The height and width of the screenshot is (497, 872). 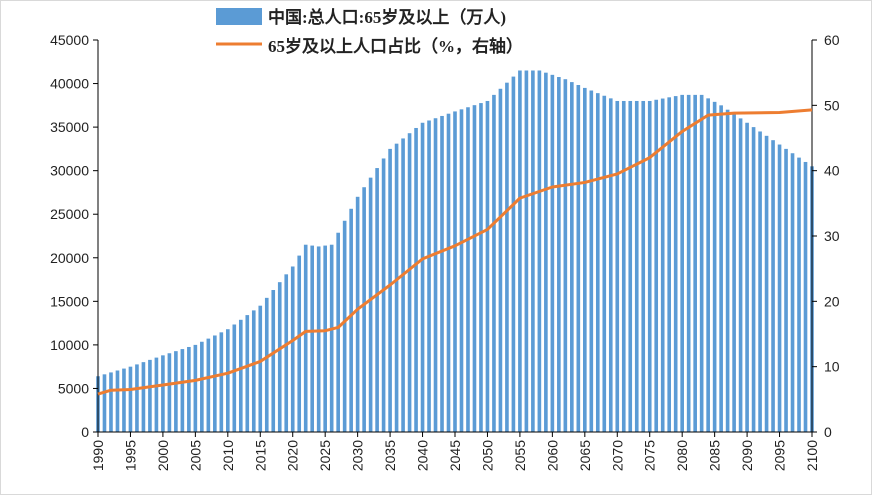 What do you see at coordinates (520, 455) in the screenshot?
I see `x-tick-label: 2055` at bounding box center [520, 455].